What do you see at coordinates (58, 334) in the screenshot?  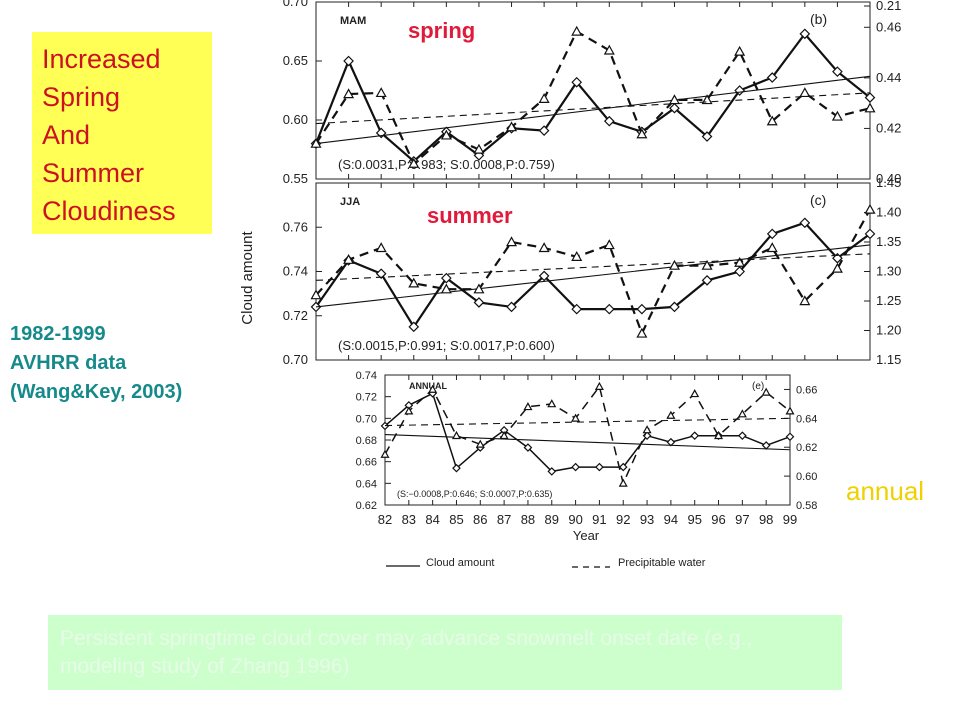 I see `source-years: 1982-1999` at bounding box center [58, 334].